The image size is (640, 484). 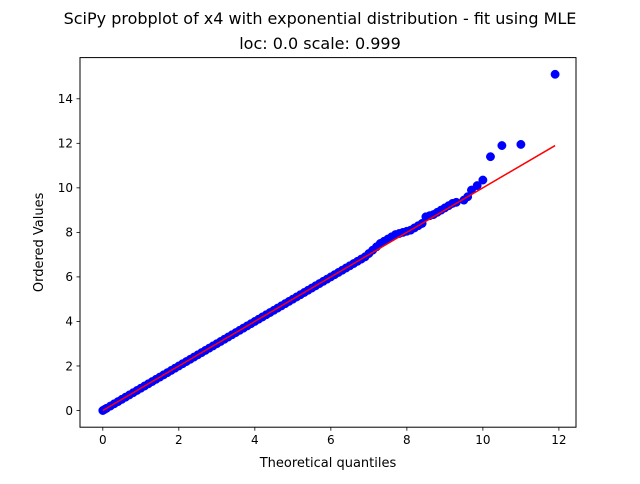 What do you see at coordinates (69, 322) in the screenshot?
I see `y-tick-label: 4` at bounding box center [69, 322].